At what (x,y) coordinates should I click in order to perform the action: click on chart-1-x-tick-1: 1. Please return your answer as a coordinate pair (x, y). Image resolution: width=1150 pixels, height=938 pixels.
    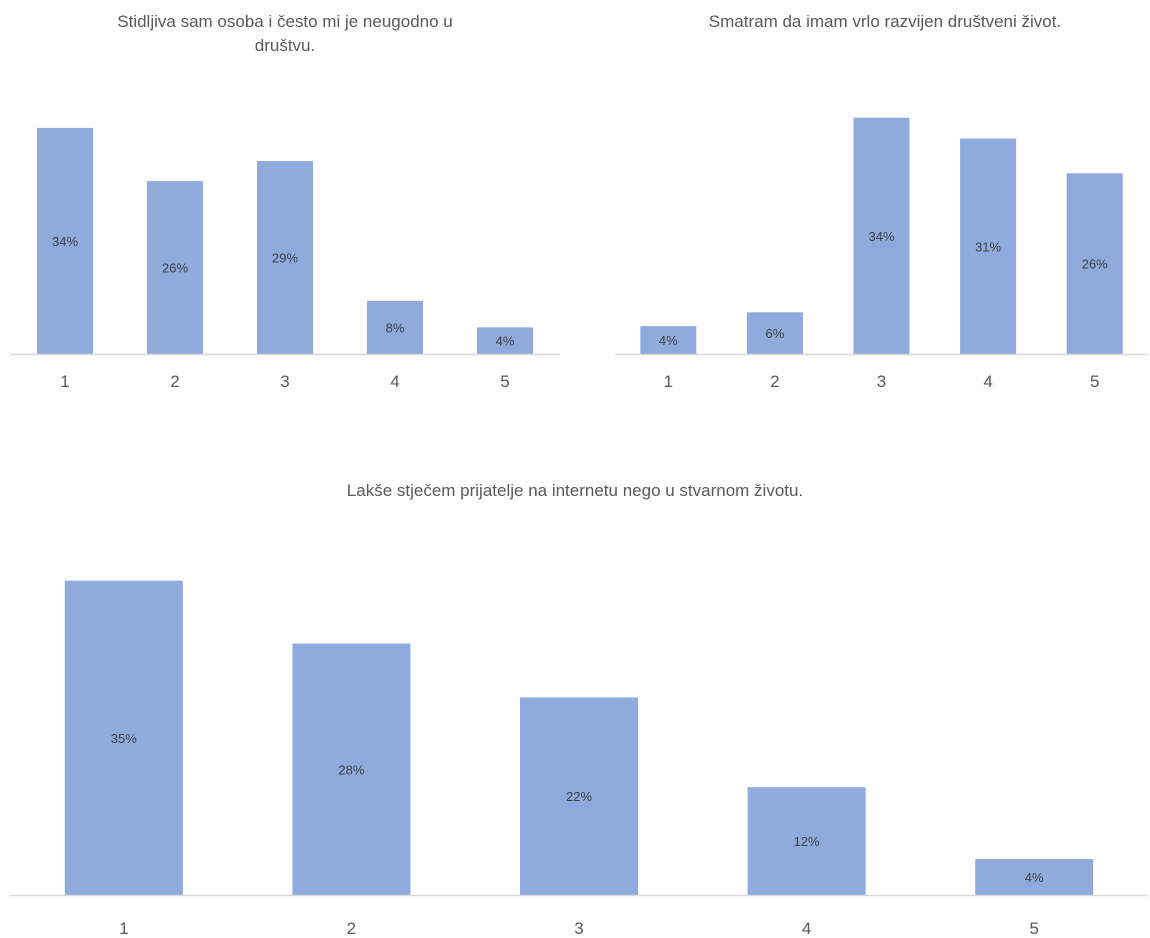
    Looking at the image, I should click on (64, 381).